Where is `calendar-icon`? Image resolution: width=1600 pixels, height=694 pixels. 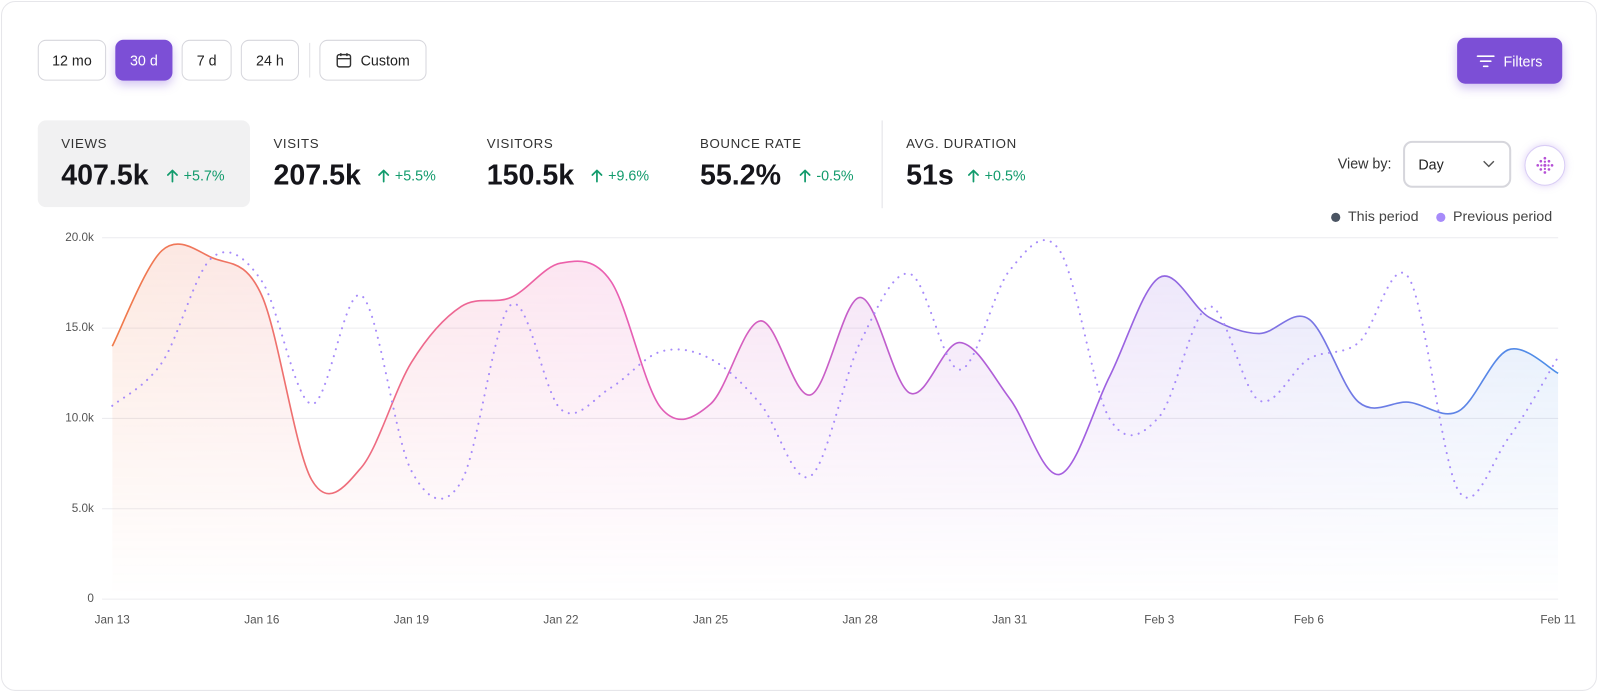
calendar-icon is located at coordinates (344, 60).